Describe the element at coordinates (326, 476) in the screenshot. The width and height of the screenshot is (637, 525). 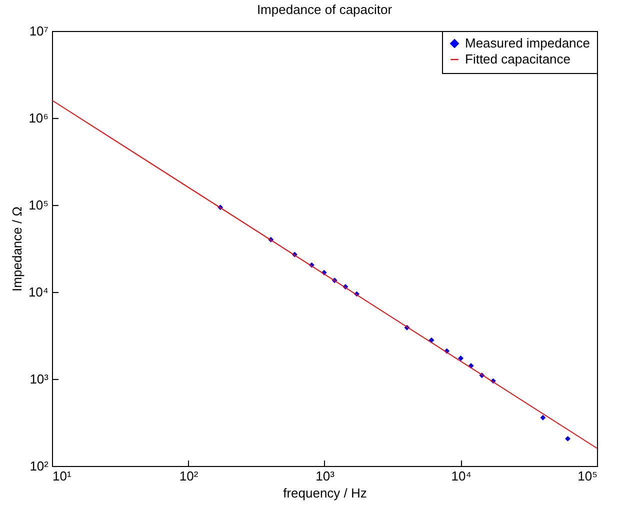
I see `x-tick-label: 10³` at that location.